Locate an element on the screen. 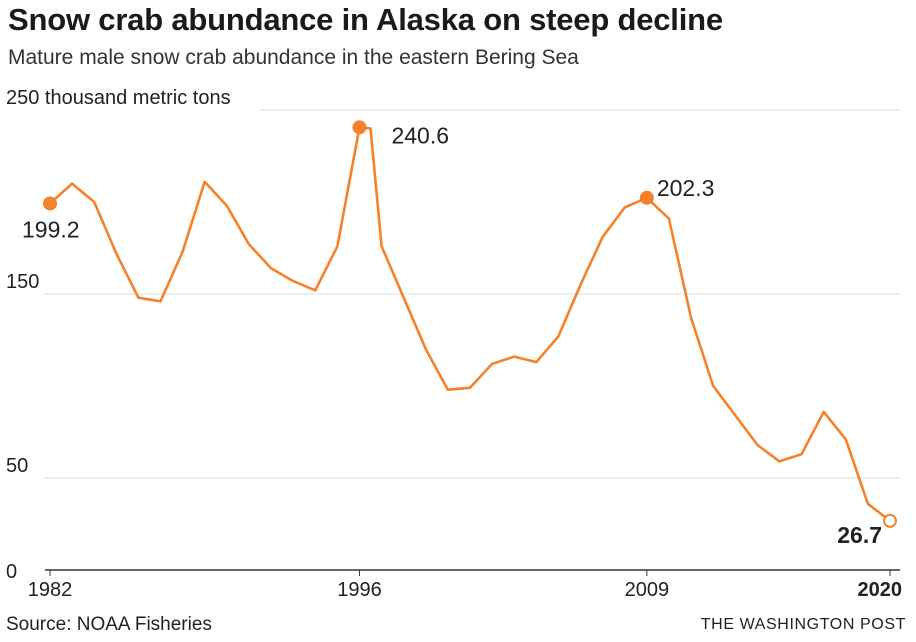 Image resolution: width=916 pixels, height=642 pixels. y-tick-label: 250 thousand metric tons is located at coordinates (118, 98).